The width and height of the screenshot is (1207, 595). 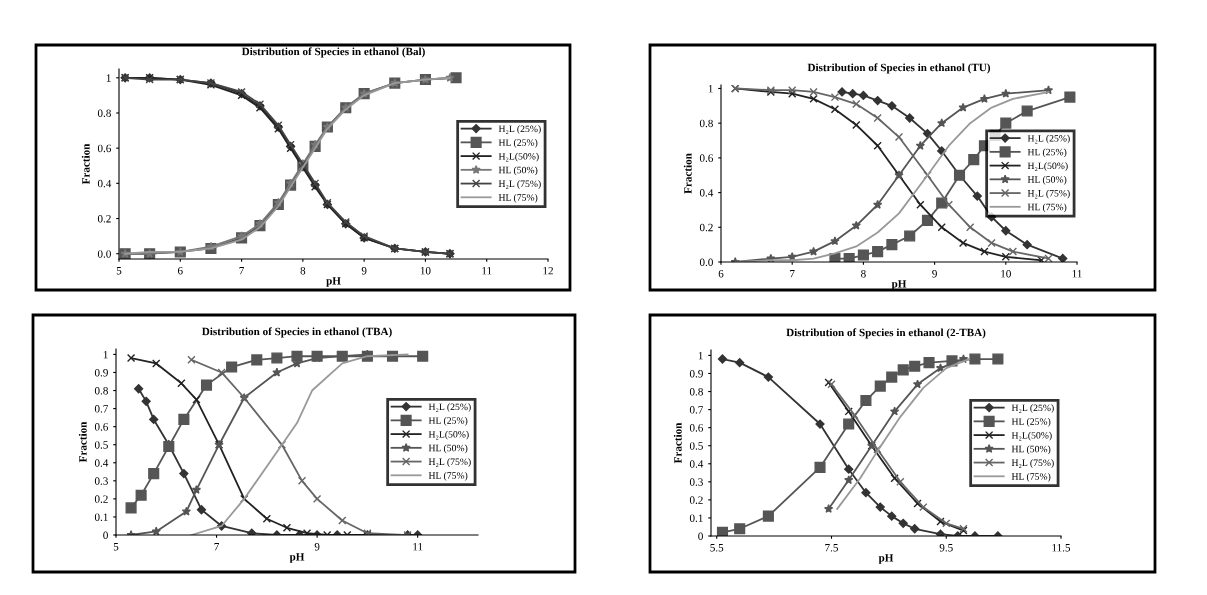 What do you see at coordinates (899, 68) in the screenshot?
I see `chart-title: Distribution of Species in ethanol (TU)` at bounding box center [899, 68].